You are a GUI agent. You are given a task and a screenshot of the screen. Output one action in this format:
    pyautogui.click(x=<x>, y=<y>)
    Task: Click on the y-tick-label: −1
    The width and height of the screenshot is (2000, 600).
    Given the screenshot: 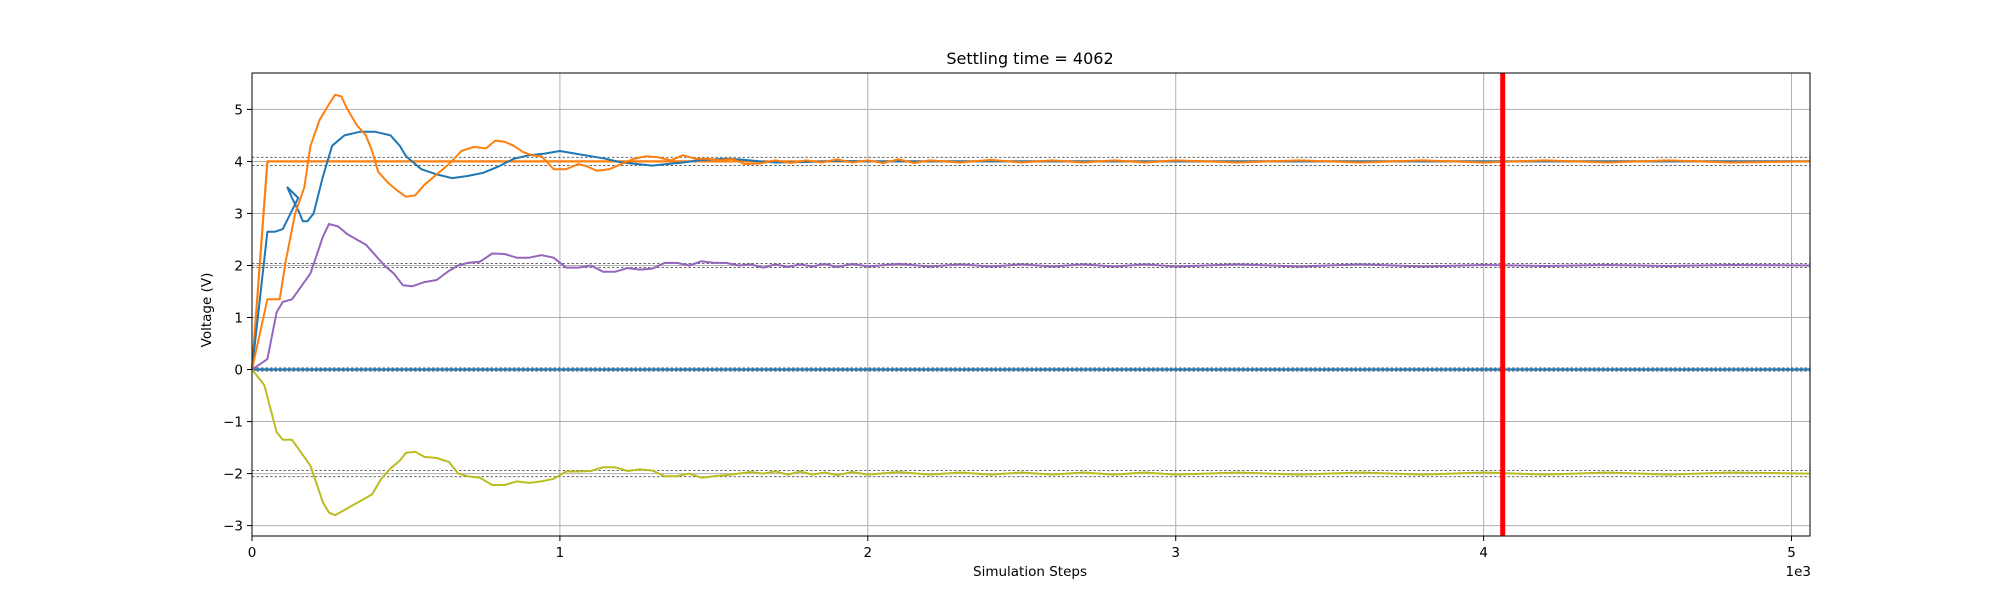 What is the action you would take?
    pyautogui.click(x=233, y=423)
    